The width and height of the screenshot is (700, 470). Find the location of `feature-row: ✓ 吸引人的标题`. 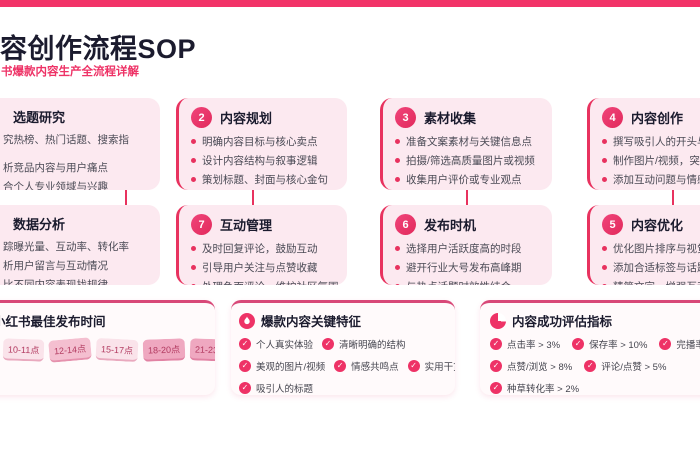

feature-row: ✓ 吸引人的标题 is located at coordinates (343, 388).